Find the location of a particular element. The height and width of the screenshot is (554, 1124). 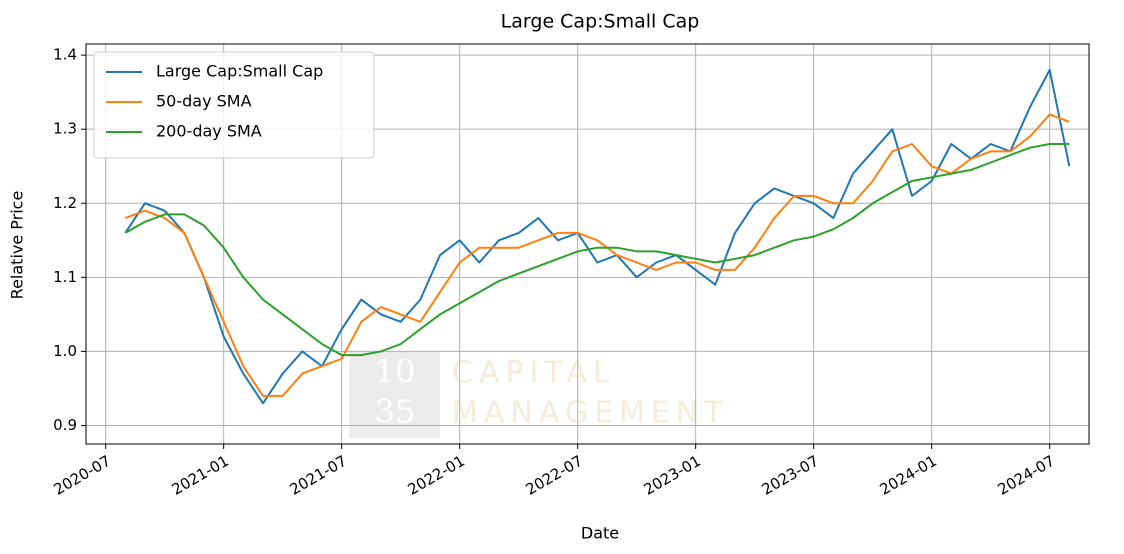

y-tick-label: 1.2 is located at coordinates (65, 203).